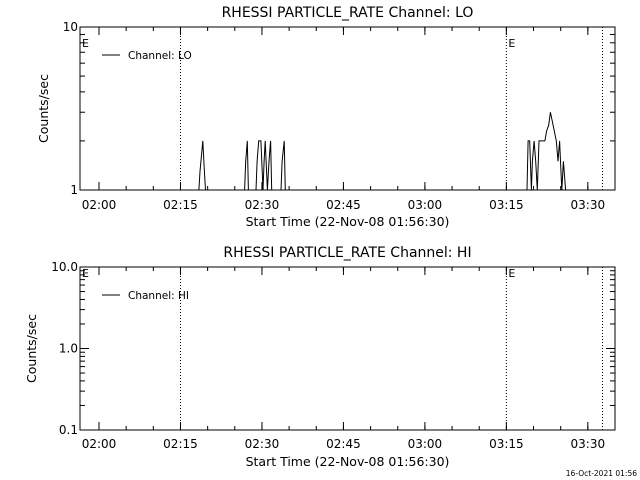 The height and width of the screenshot is (480, 640). What do you see at coordinates (158, 296) in the screenshot?
I see `legend-label: Channel: HI` at bounding box center [158, 296].